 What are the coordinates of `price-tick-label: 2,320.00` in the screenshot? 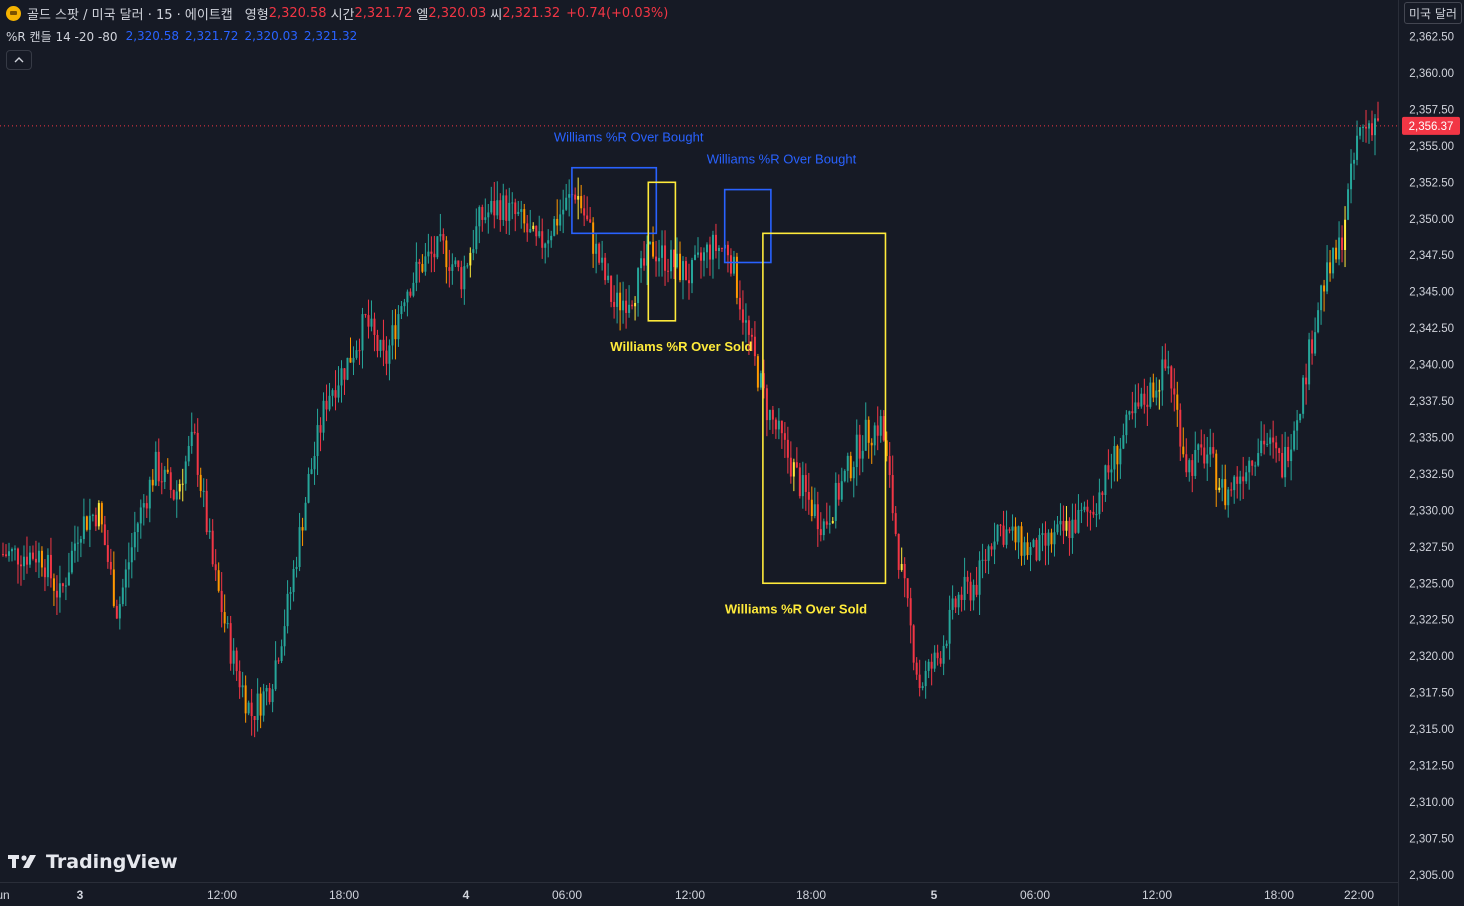 It's located at (1431, 657).